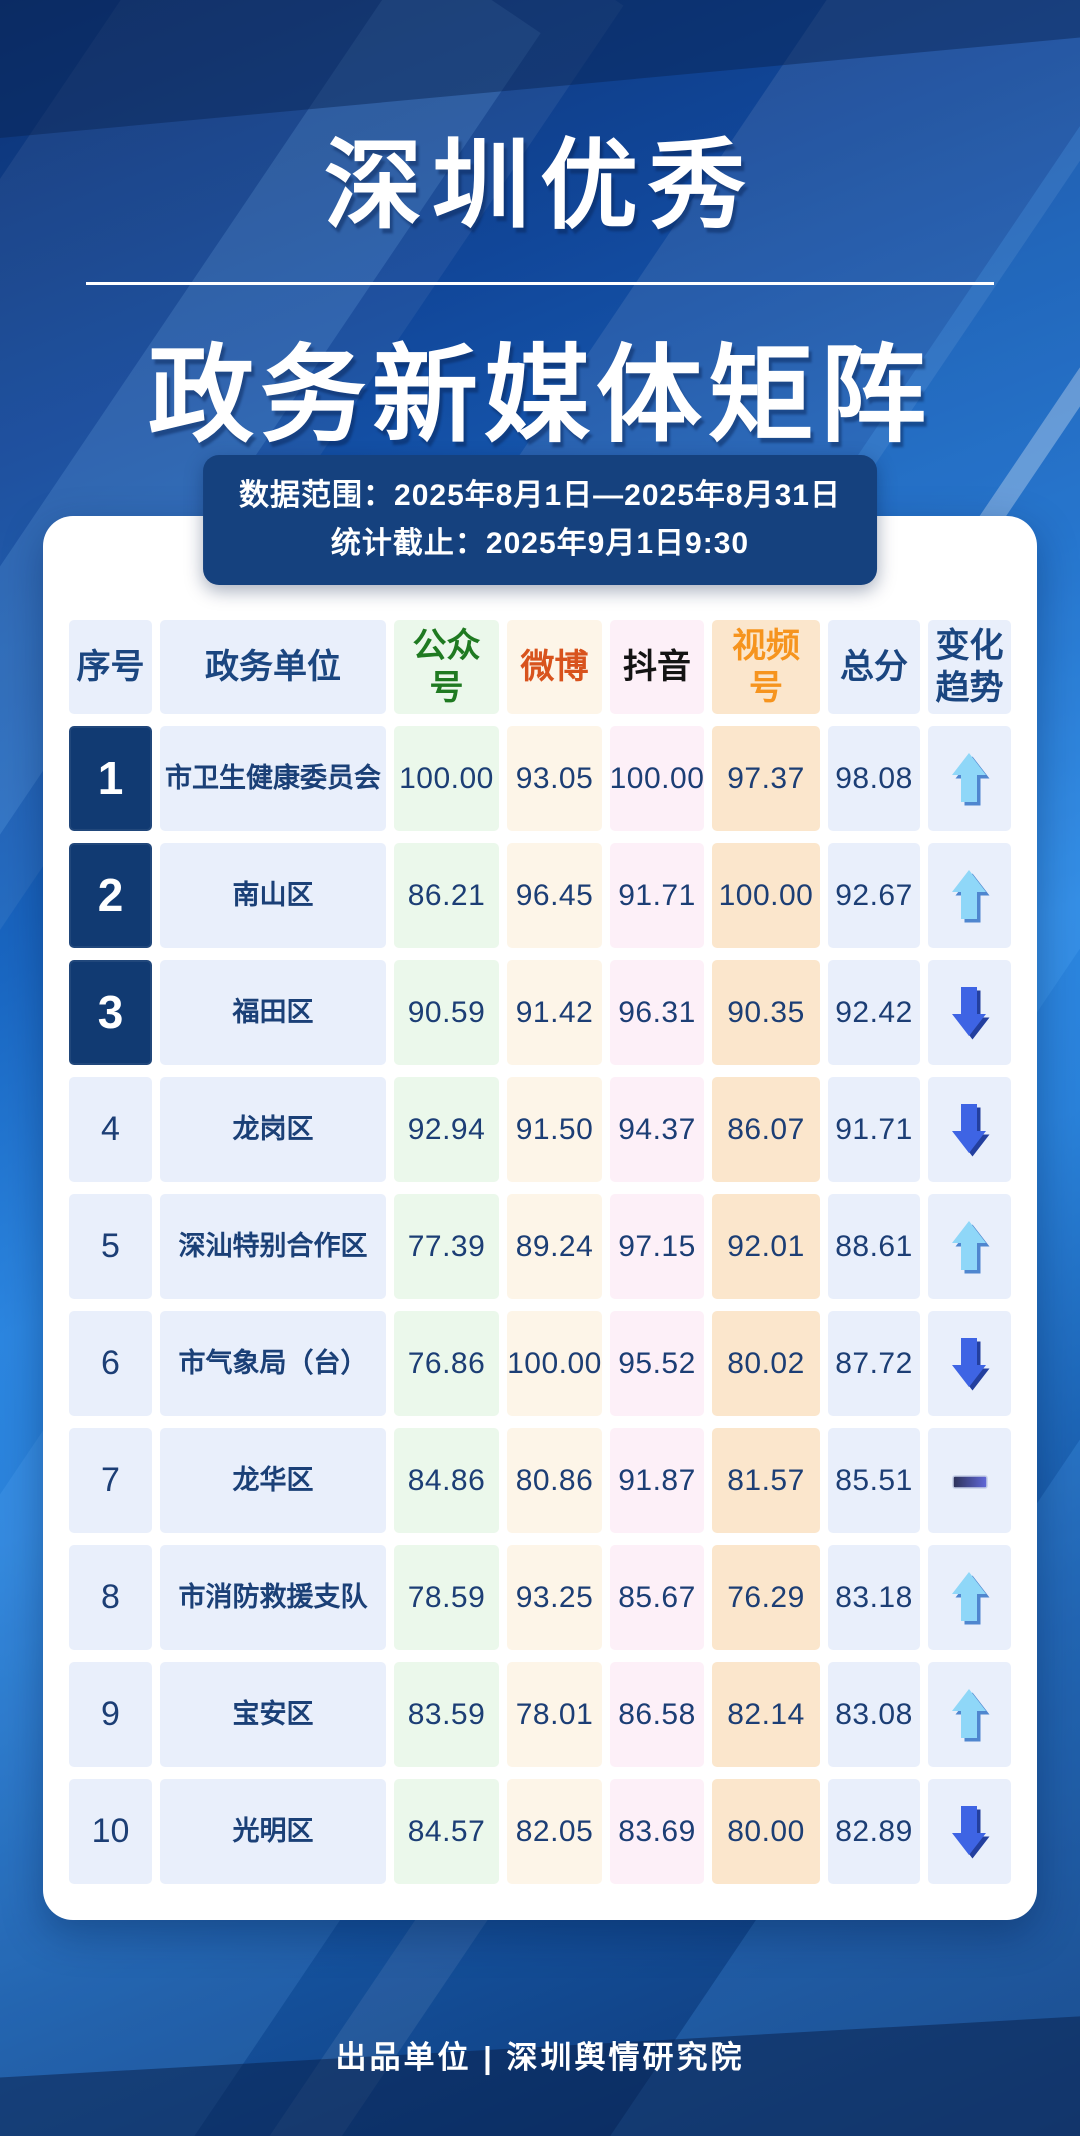  I want to click on score-cell-gongzhonghao: 76.86, so click(446, 1363).